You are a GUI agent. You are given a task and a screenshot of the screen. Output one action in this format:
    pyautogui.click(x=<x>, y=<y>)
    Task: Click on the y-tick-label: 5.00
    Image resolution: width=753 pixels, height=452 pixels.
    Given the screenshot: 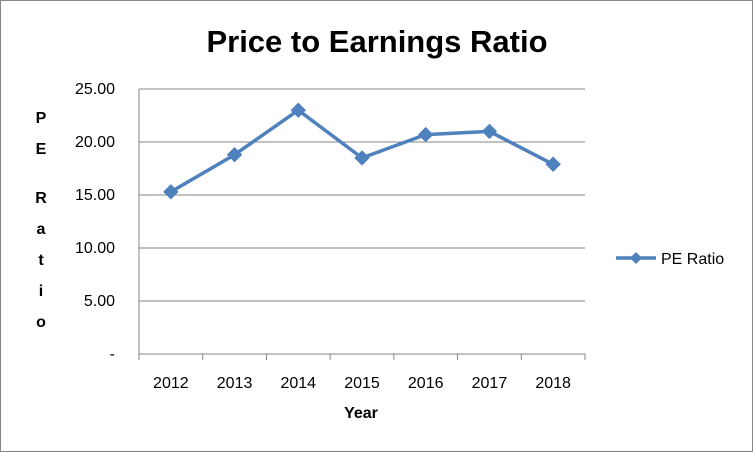 What is the action you would take?
    pyautogui.click(x=99, y=301)
    